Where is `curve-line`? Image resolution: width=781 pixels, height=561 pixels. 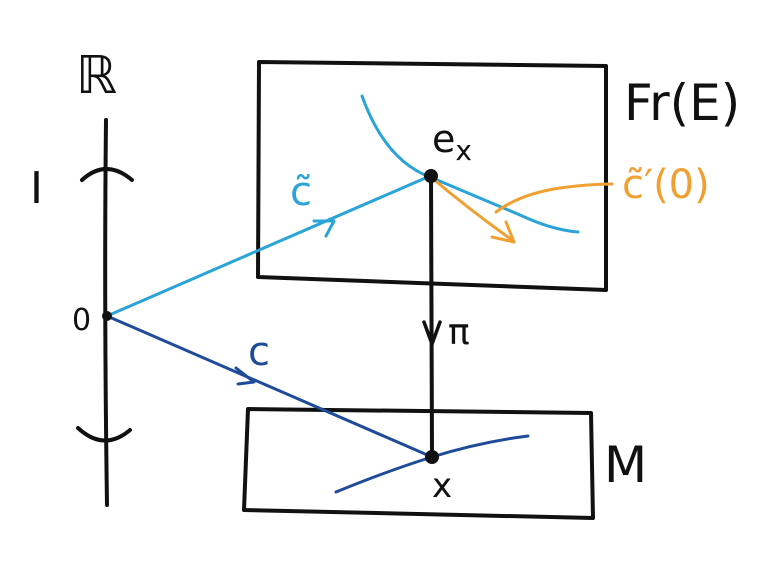 curve-line is located at coordinates (269, 386).